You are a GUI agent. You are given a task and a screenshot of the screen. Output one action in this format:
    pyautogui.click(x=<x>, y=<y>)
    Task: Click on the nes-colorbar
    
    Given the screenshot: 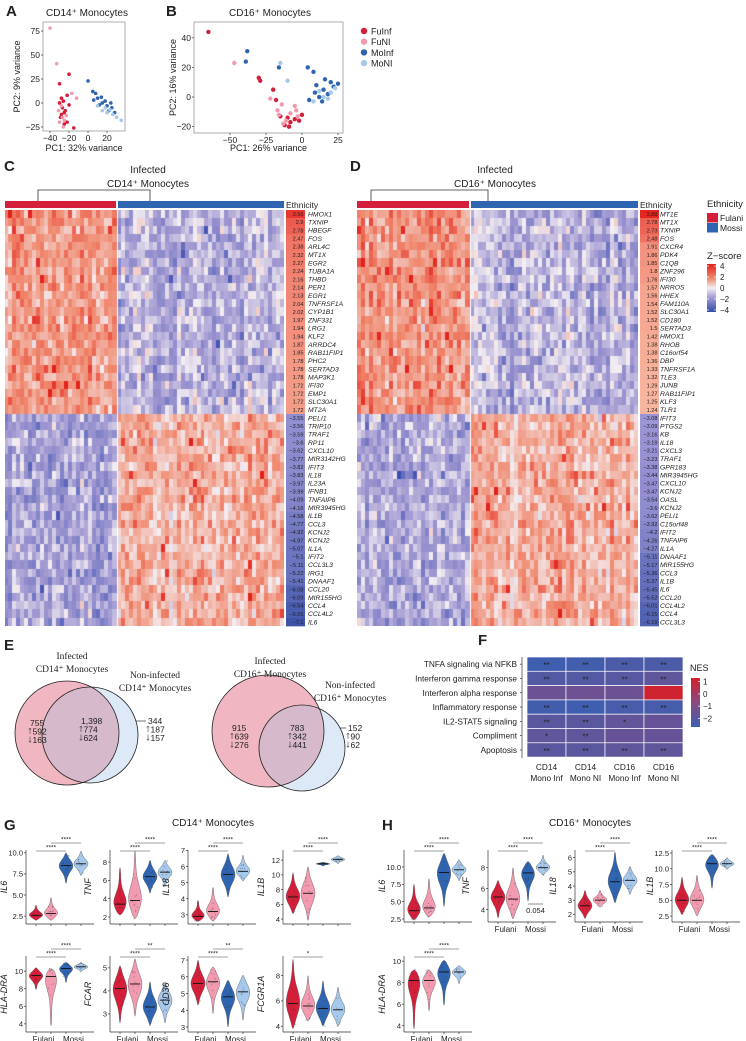 What is the action you would take?
    pyautogui.click(x=695, y=702)
    